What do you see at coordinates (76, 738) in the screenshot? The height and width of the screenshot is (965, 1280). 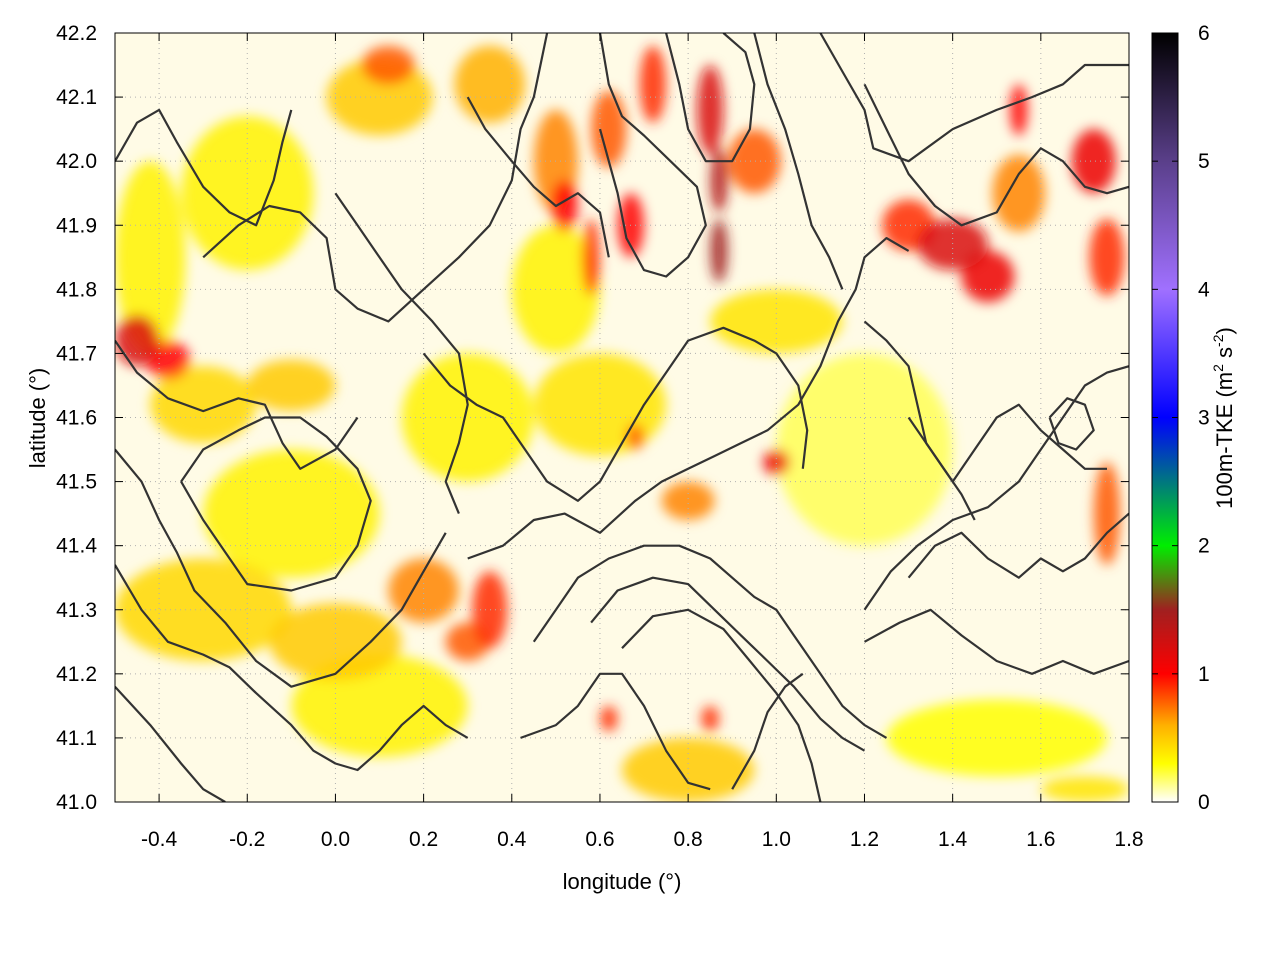 I see `y-tick-label: 41.1` at bounding box center [76, 738].